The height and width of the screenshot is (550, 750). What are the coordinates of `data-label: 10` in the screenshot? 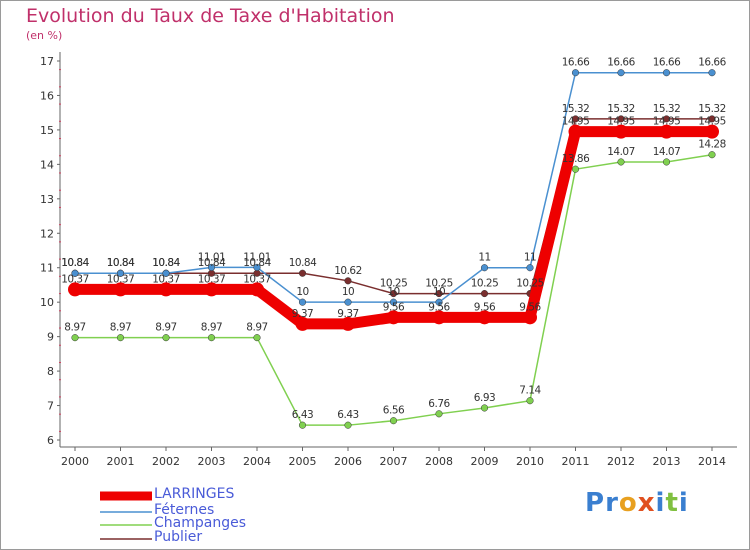 It's located at (348, 292).